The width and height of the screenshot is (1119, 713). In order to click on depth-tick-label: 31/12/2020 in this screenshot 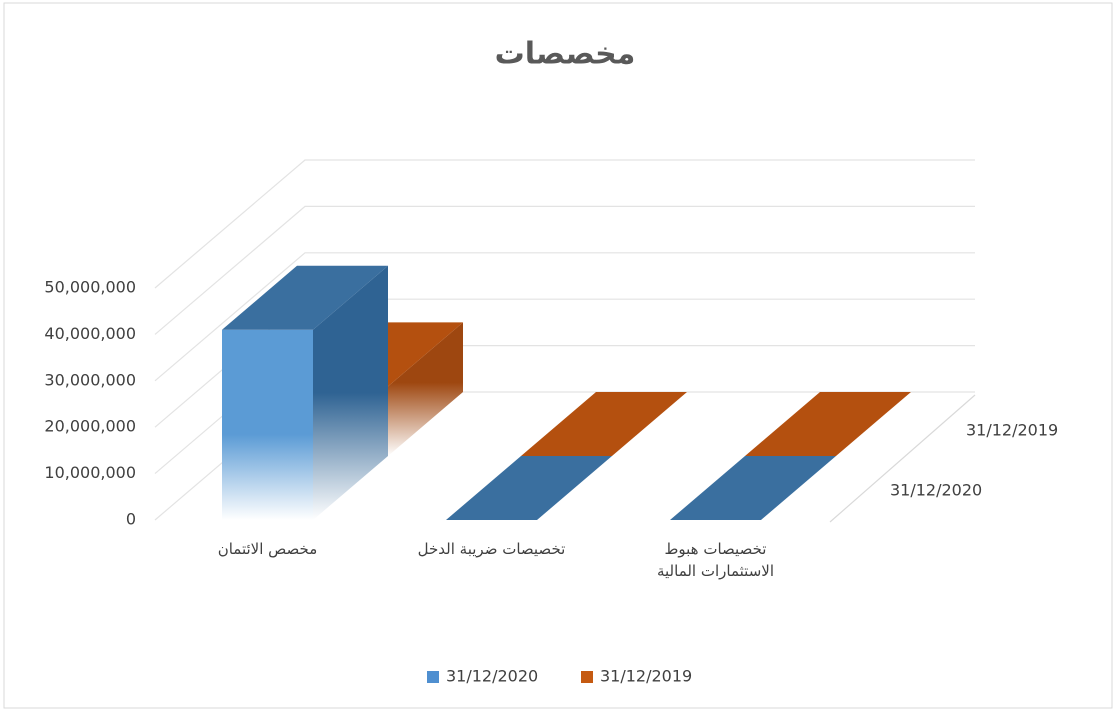, I will do `click(936, 490)`.